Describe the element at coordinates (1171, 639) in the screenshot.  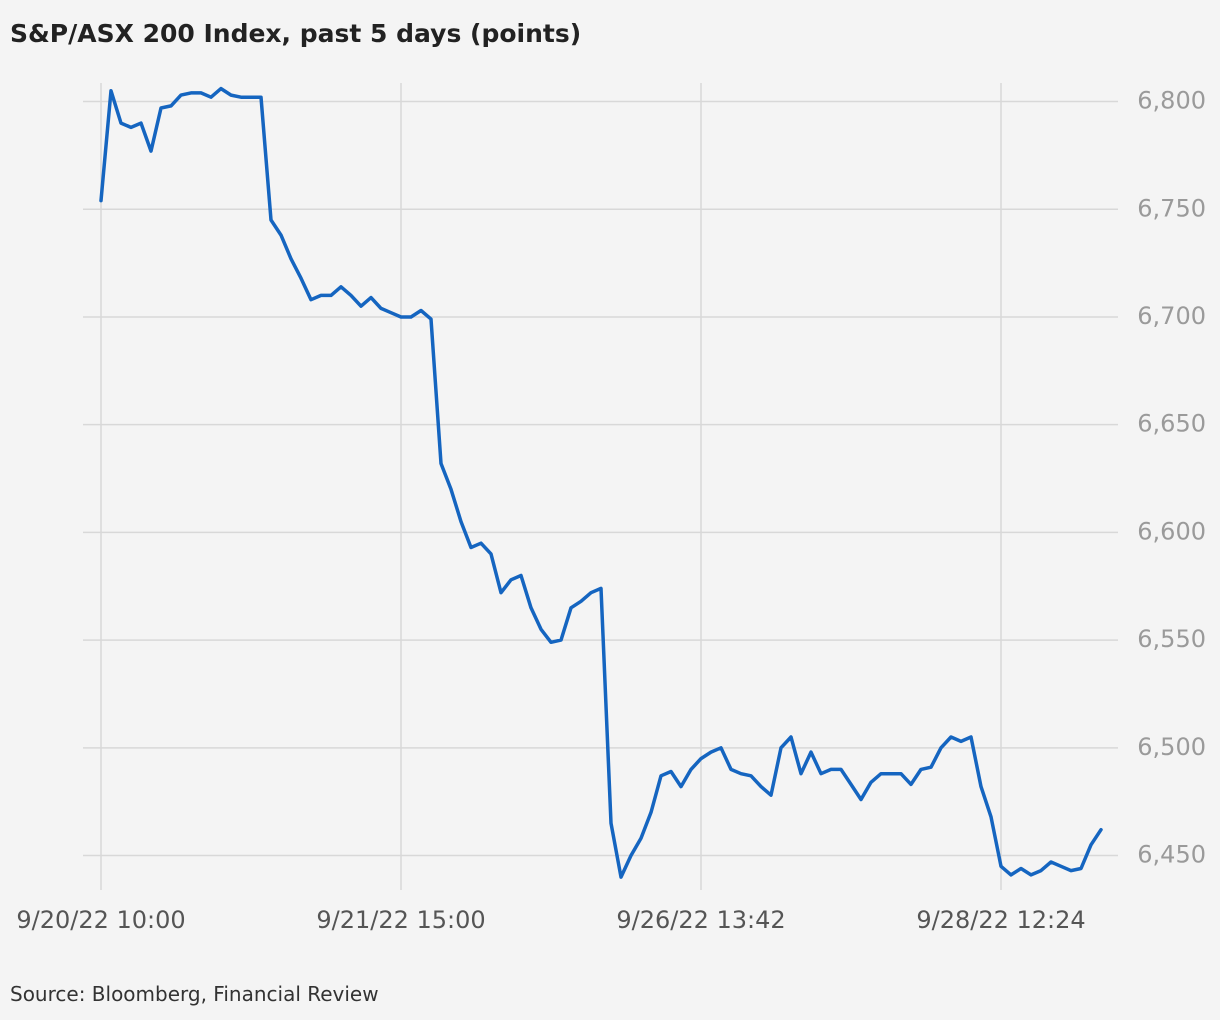
I see `y-tick-label: 6,550` at that location.